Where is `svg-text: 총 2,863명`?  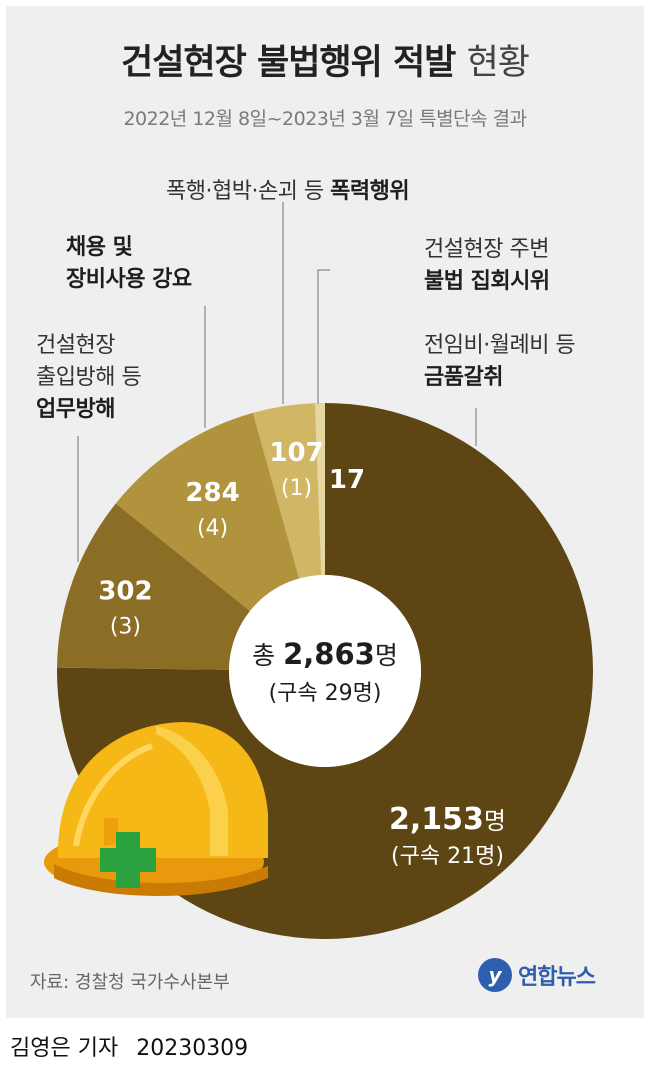 svg-text: 총 2,863명 is located at coordinates (325, 654).